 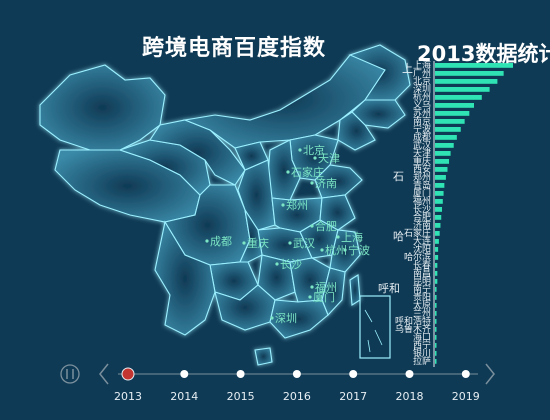 What do you see at coordinates (413, 329) in the screenshot?
I see `bar-category-label: 乌鲁木齐` at bounding box center [413, 329].